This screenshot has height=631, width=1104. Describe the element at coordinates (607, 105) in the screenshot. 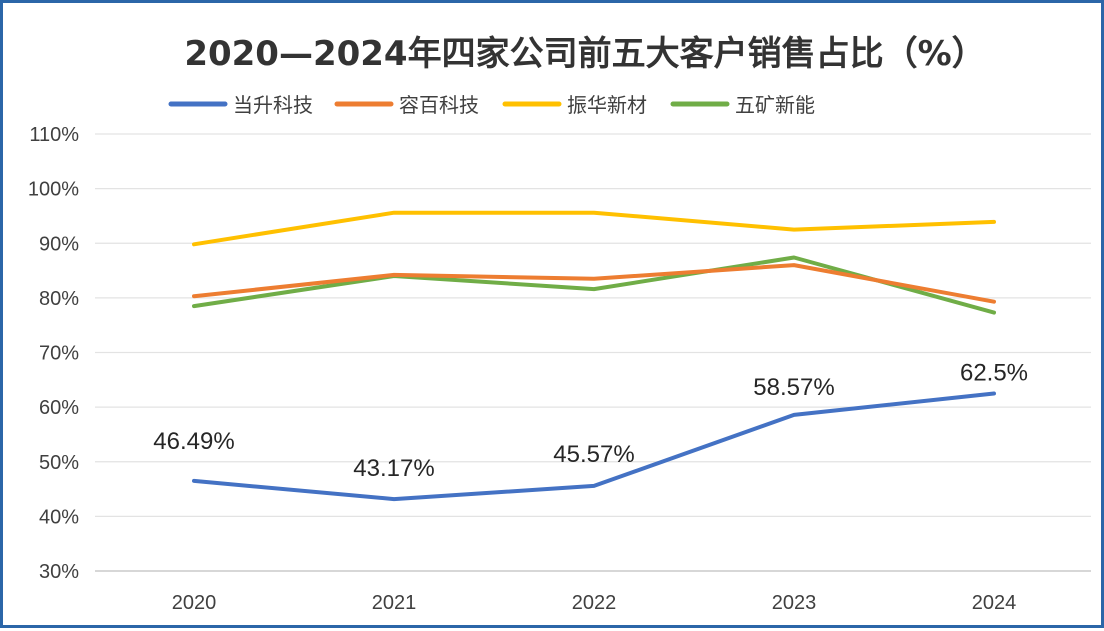

I see `legend-label-3: 振华新材` at that location.